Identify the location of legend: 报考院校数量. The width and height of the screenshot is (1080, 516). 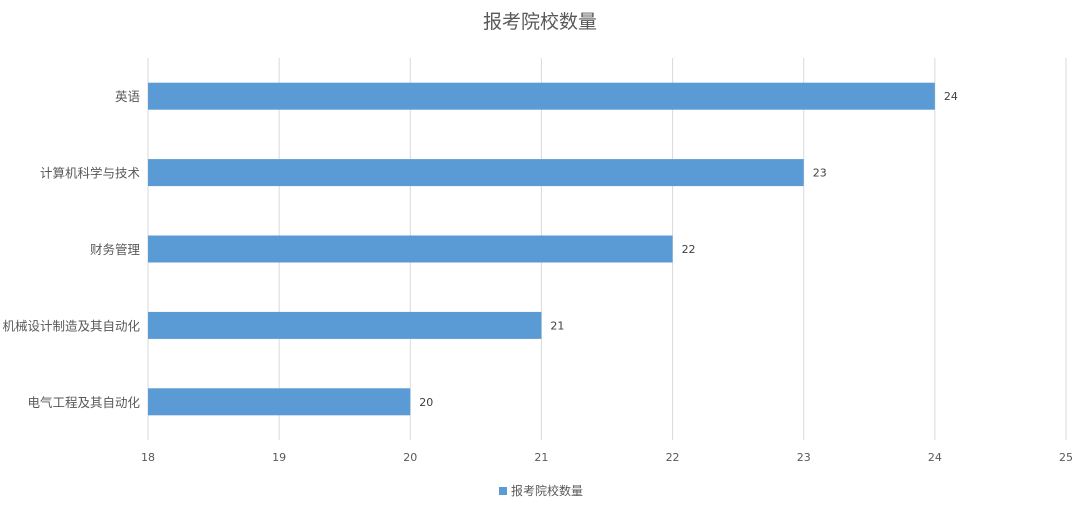
(541, 490).